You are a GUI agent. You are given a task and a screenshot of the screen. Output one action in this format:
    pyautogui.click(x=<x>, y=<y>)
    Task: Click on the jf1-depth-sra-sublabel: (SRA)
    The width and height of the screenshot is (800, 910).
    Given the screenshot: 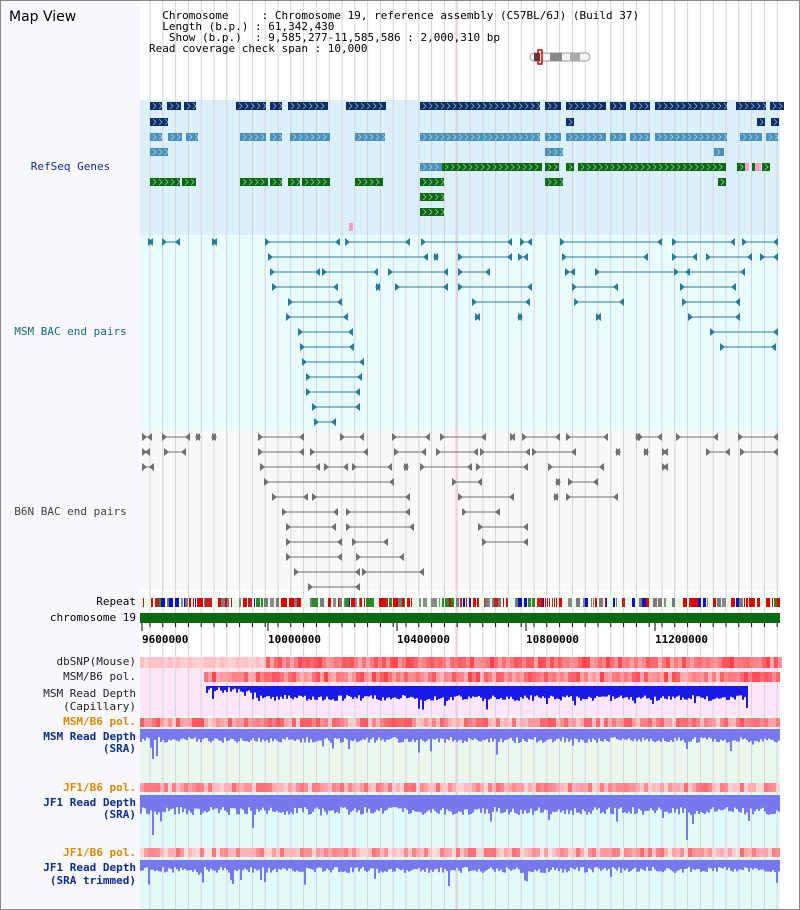 What is the action you would take?
    pyautogui.click(x=119, y=814)
    